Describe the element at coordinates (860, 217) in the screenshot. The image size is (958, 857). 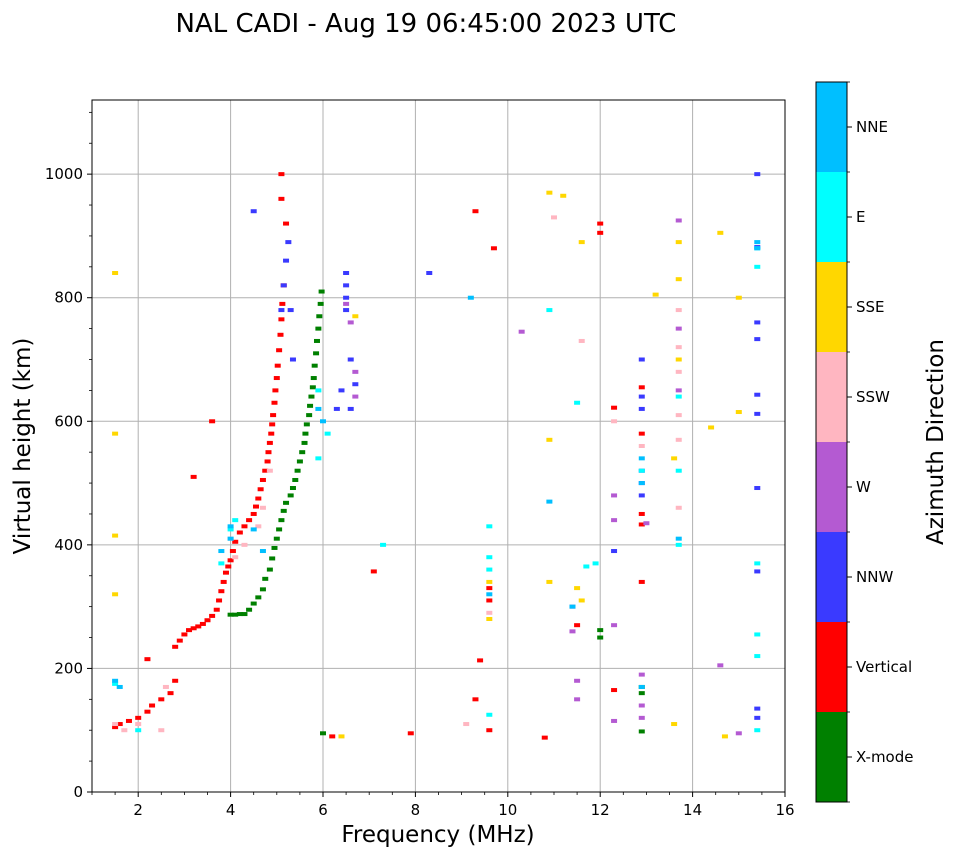
I see `colorbar-tick-label: E` at that location.